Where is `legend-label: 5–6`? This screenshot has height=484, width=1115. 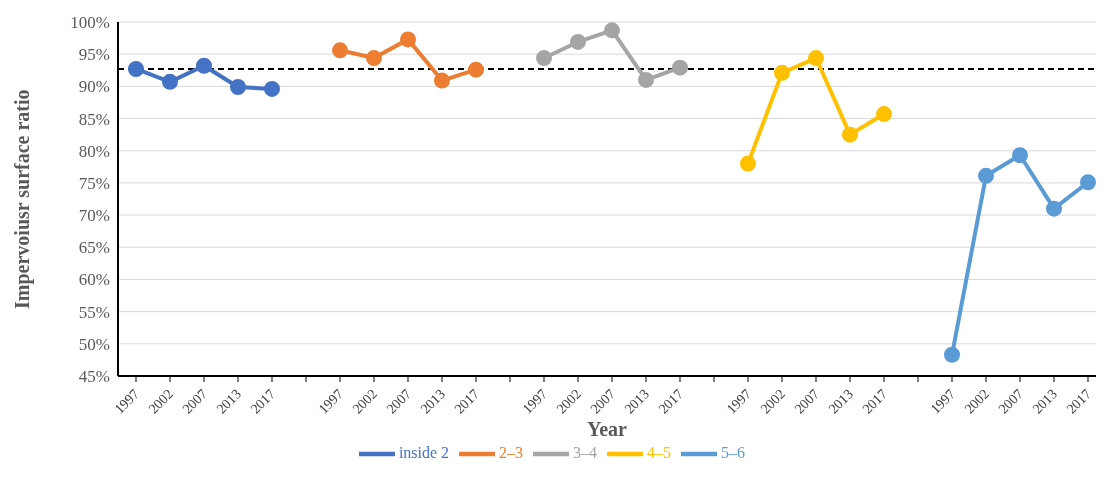 legend-label: 5–6 is located at coordinates (733, 452).